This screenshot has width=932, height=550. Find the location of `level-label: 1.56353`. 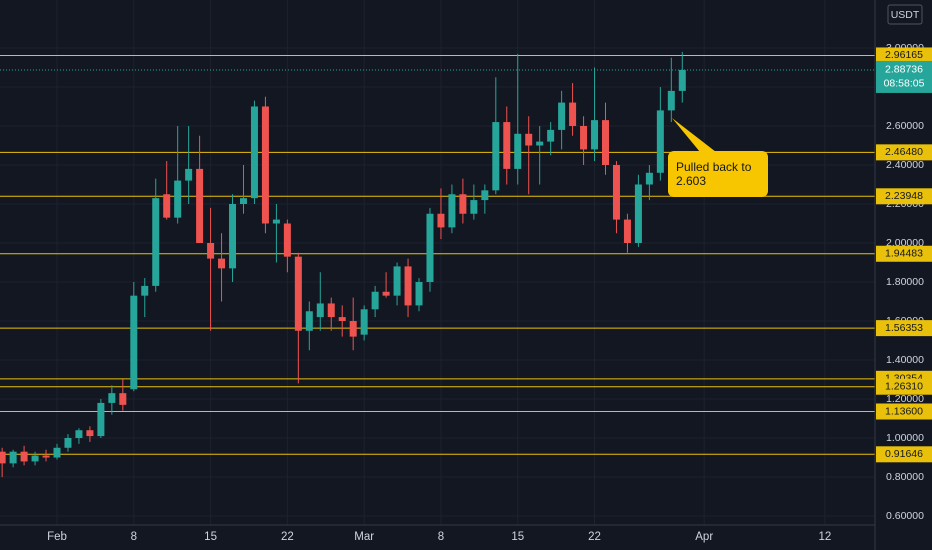

level-label: 1.56353 is located at coordinates (904, 328).